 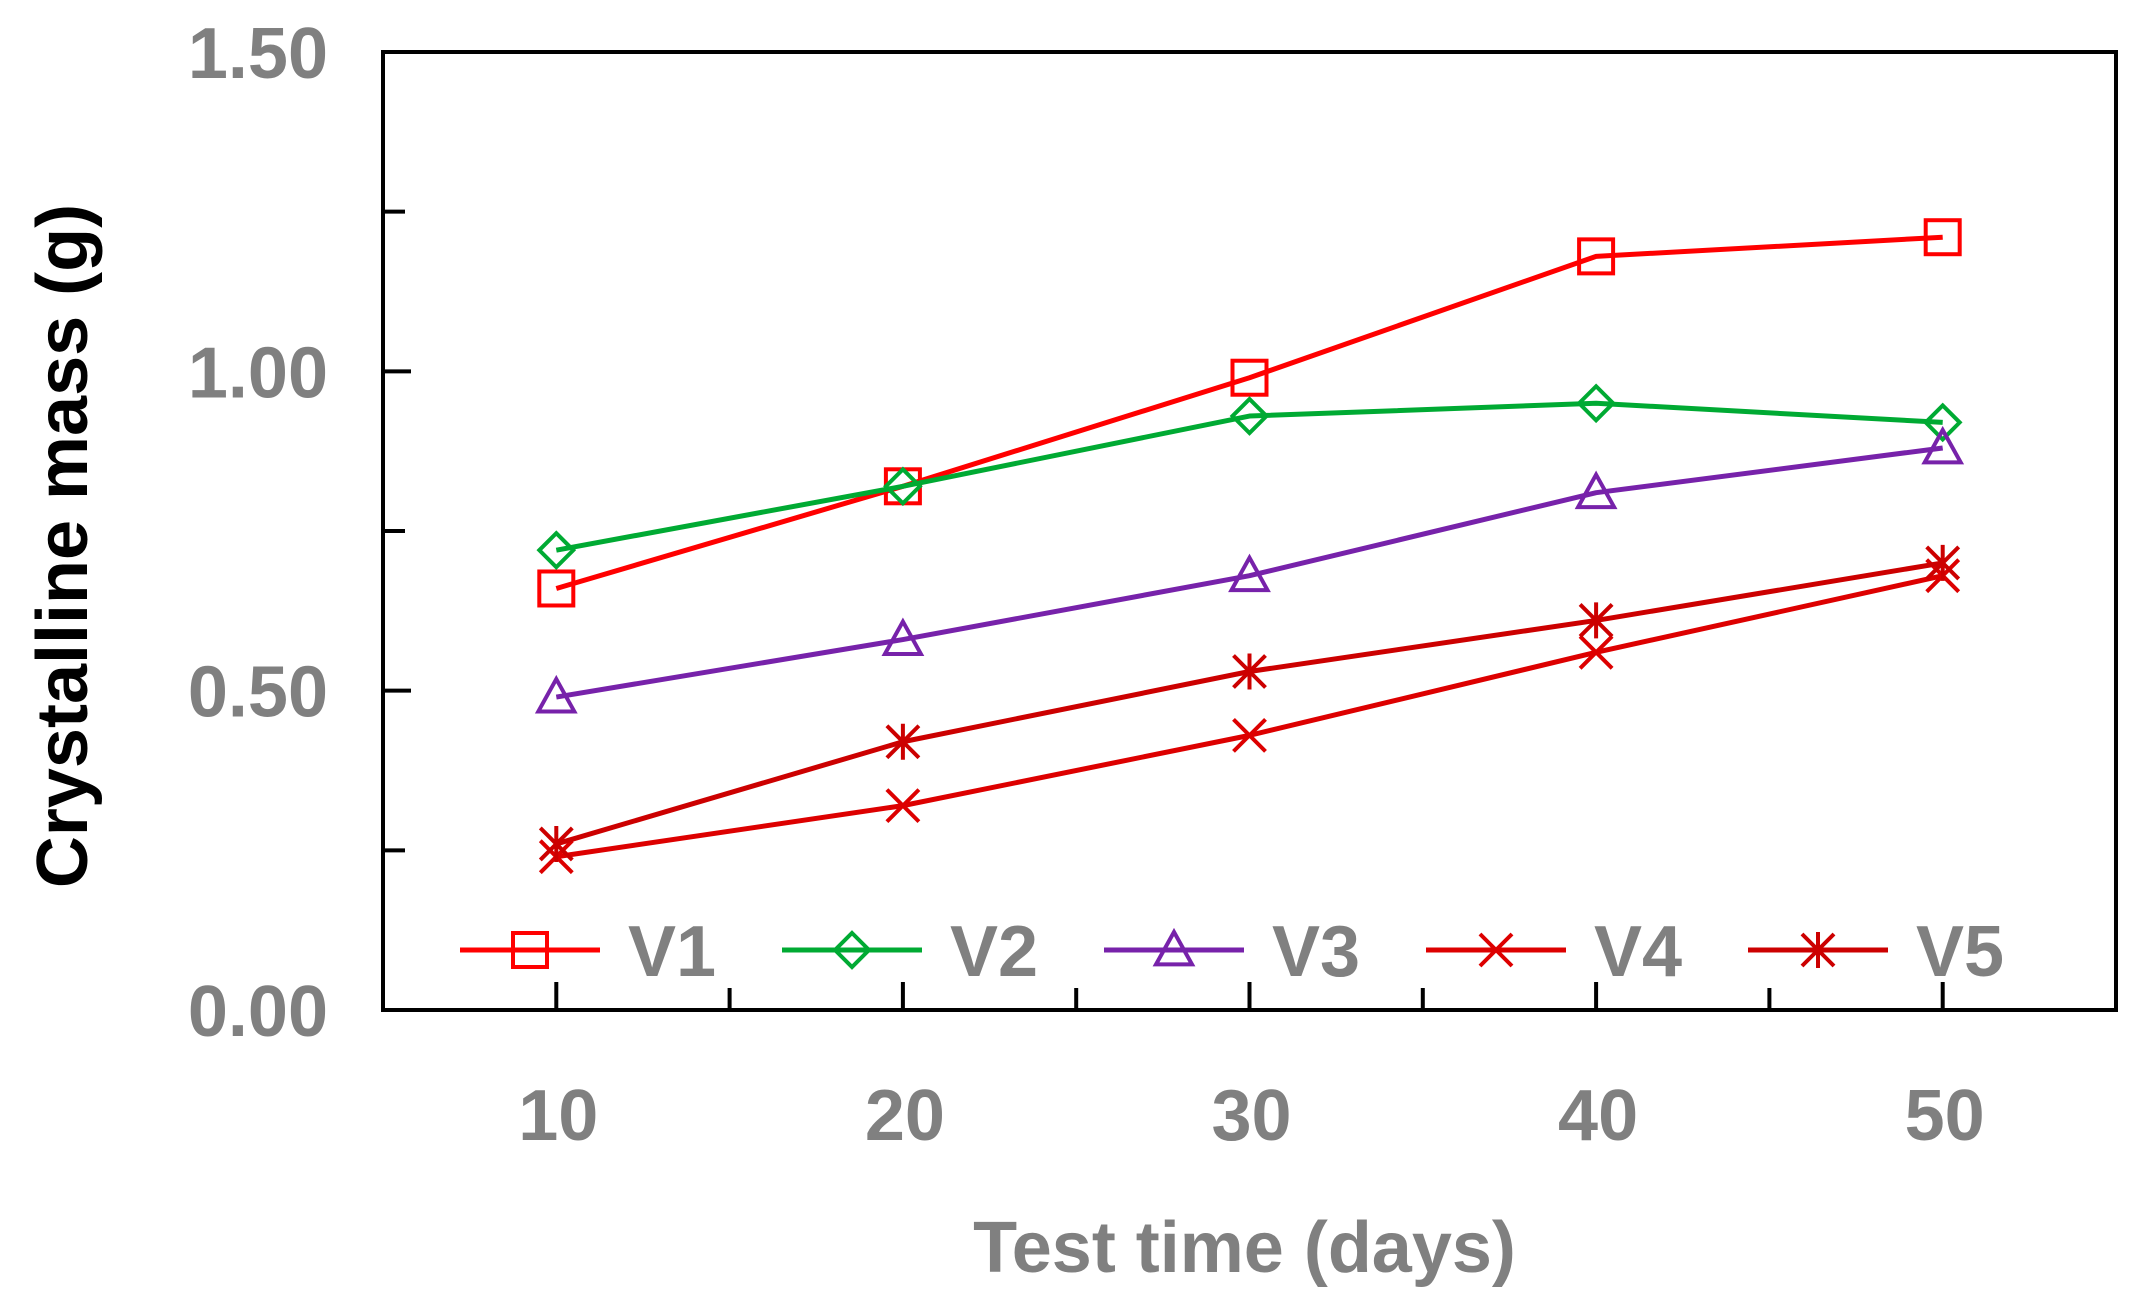 I want to click on legend-label: V4, so click(x=1638, y=952).